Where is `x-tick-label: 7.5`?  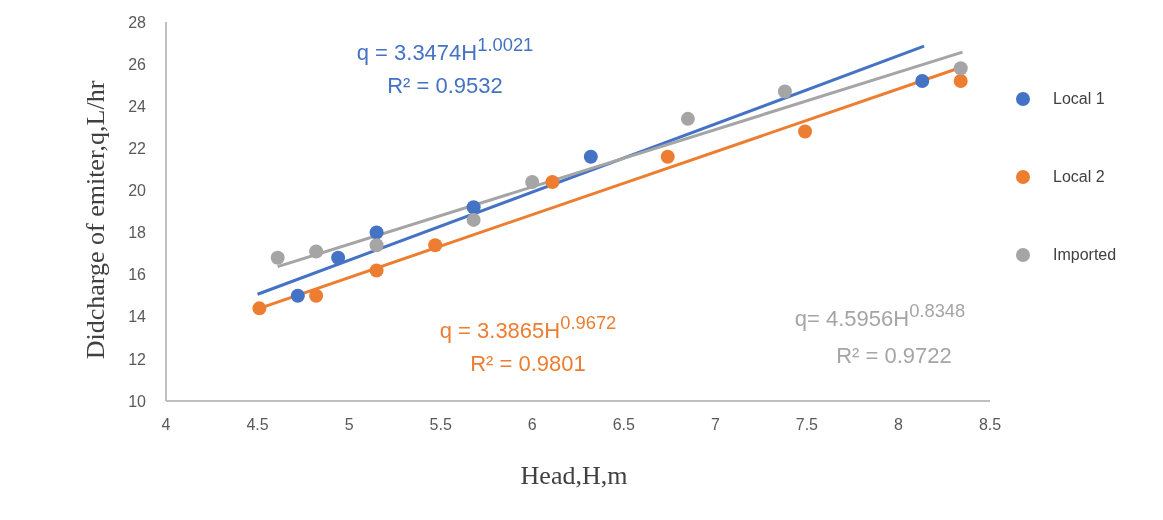 x-tick-label: 7.5 is located at coordinates (807, 425).